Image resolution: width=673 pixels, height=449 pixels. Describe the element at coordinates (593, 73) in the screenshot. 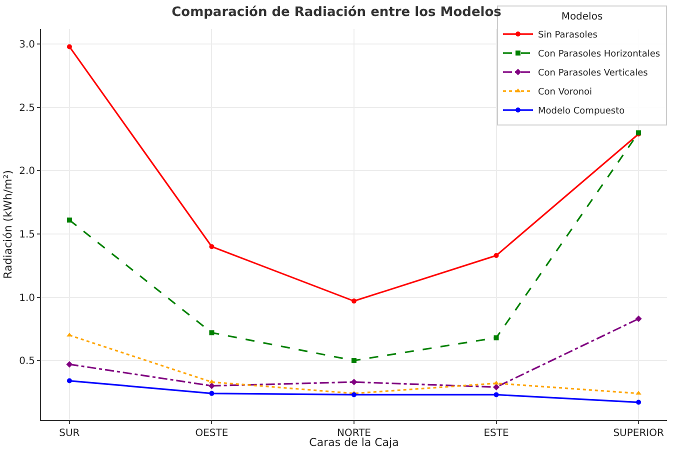

I see `legend-label: Con Parasoles Verticales` at that location.